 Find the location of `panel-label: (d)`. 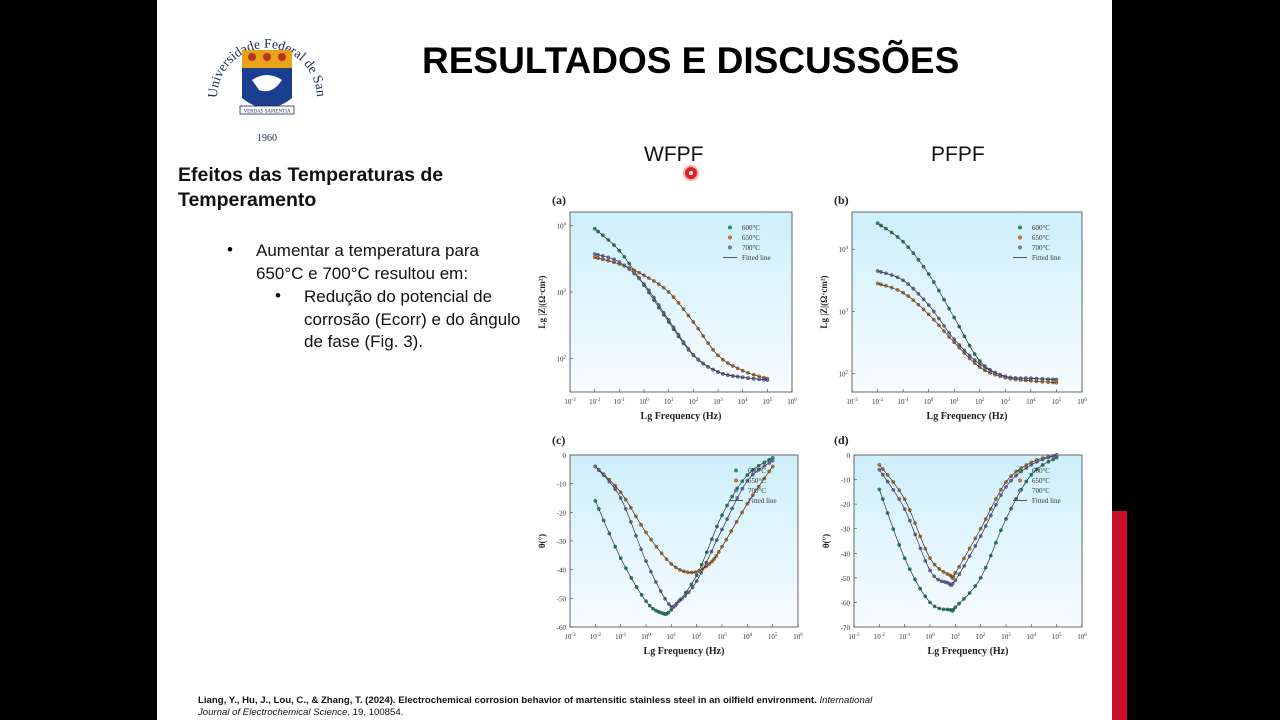

panel-label: (d) is located at coordinates (841, 440).